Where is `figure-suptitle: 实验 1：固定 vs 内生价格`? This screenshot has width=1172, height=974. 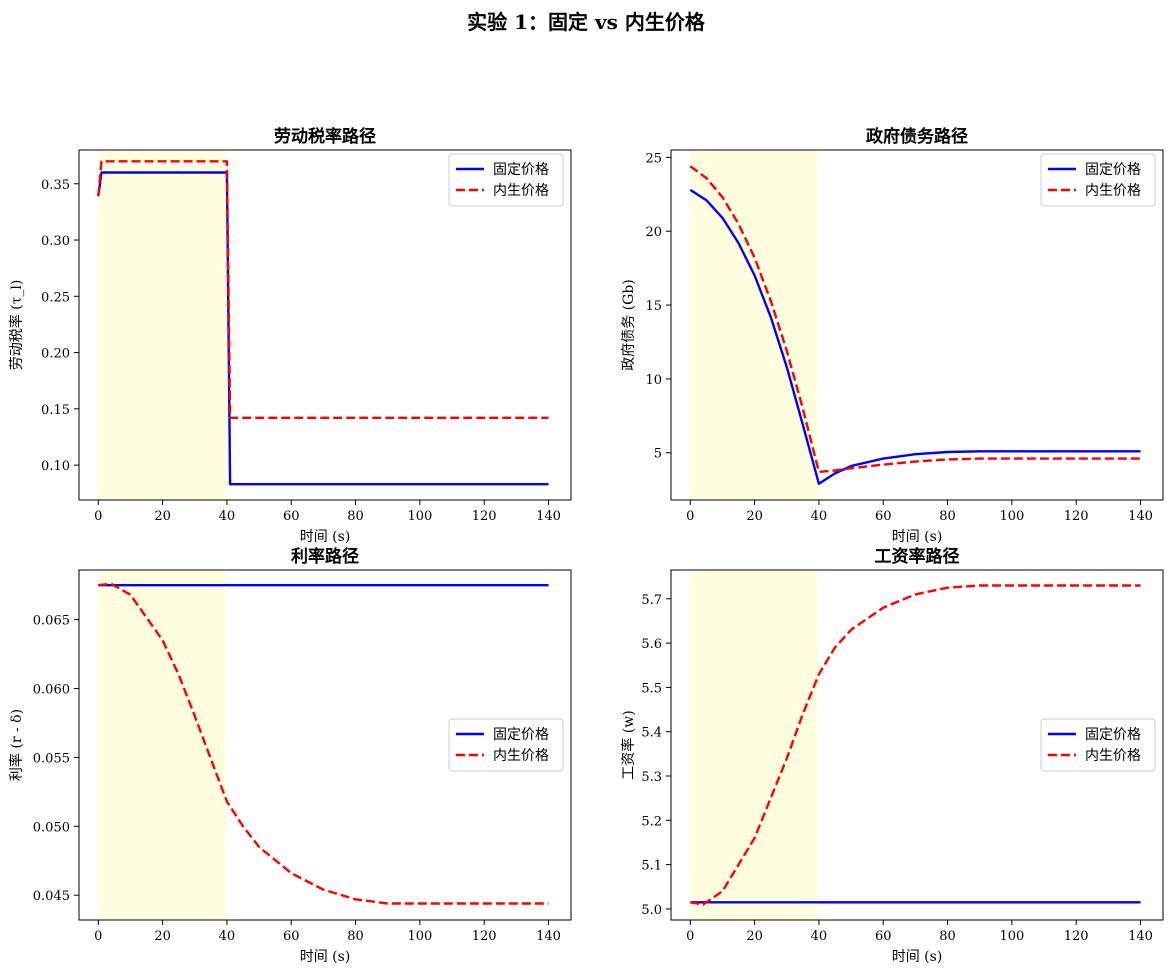
figure-suptitle: 实验 1：固定 vs 内生价格 is located at coordinates (586, 22).